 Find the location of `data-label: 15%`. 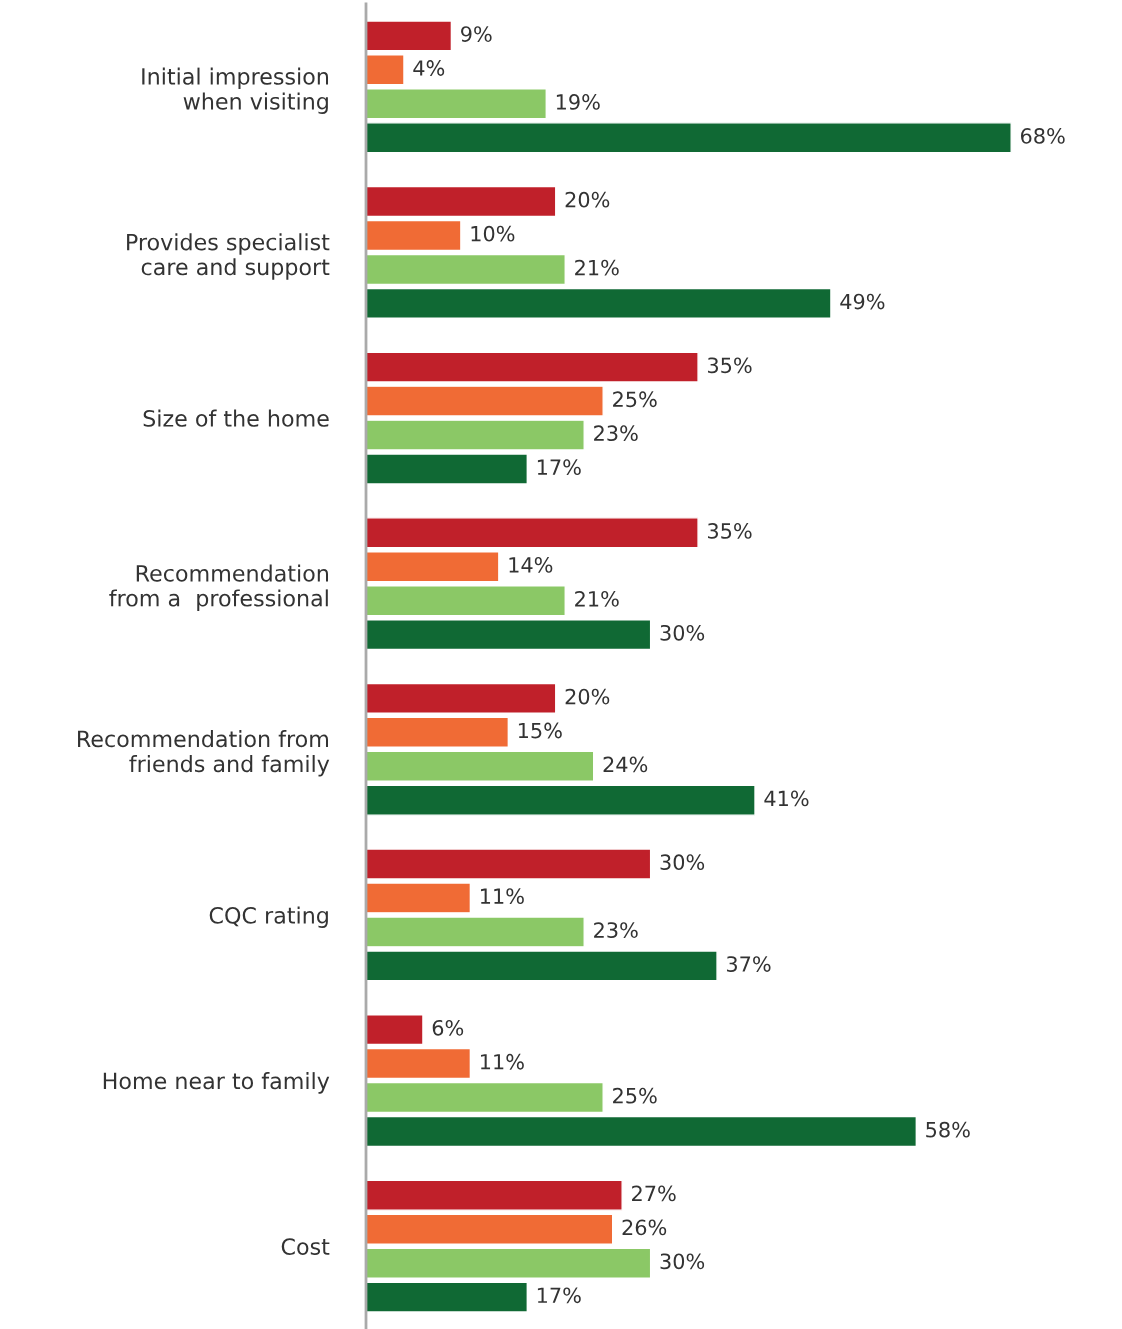

data-label: 15% is located at coordinates (540, 730).